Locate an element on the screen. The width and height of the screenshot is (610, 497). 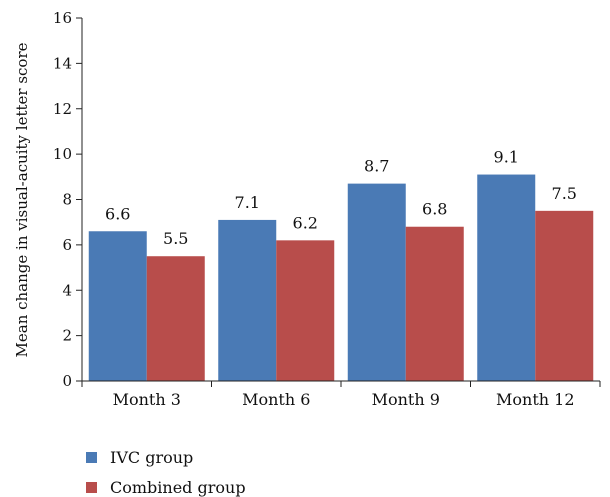
y-tick-label: 16 is located at coordinates (62, 18).